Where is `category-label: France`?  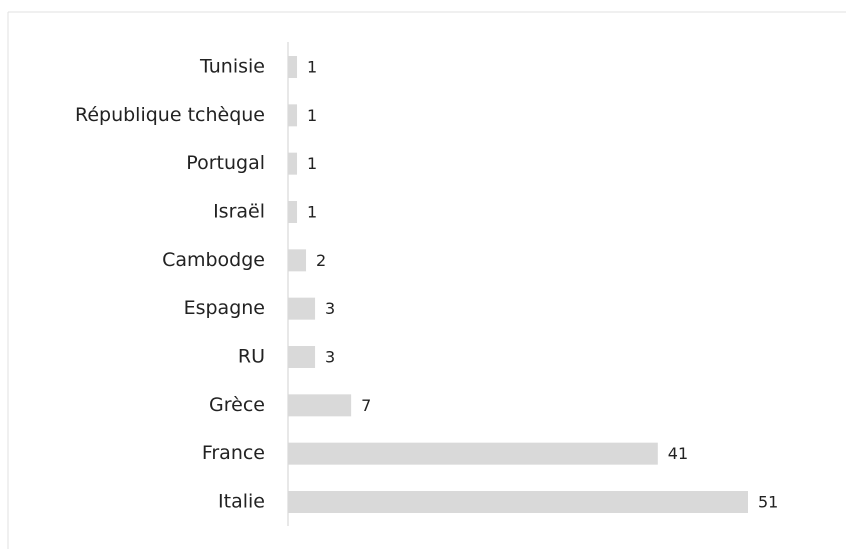 category-label: France is located at coordinates (233, 453).